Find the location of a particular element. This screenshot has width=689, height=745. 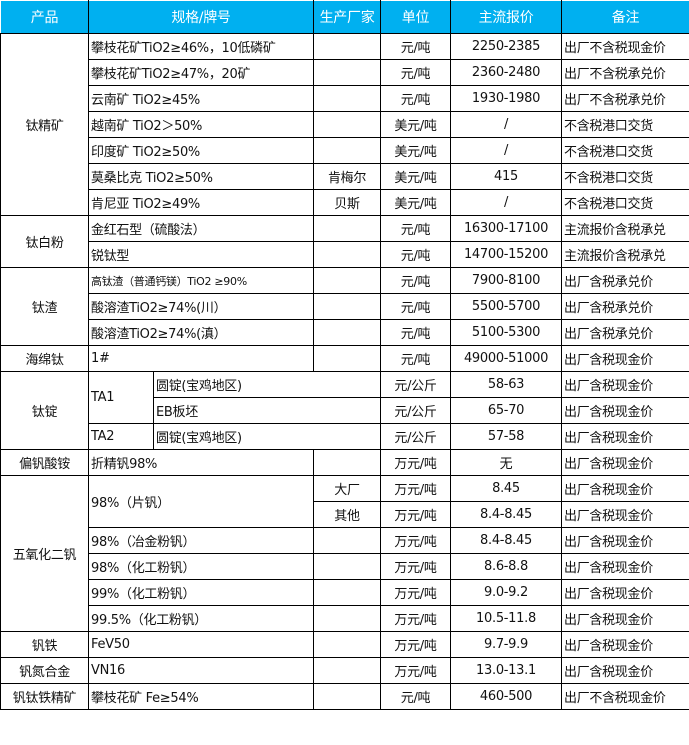

table-row: 钒铁 FeV50 万元/吨 9.7-9.9 出厂含税现金价 is located at coordinates (344, 644).